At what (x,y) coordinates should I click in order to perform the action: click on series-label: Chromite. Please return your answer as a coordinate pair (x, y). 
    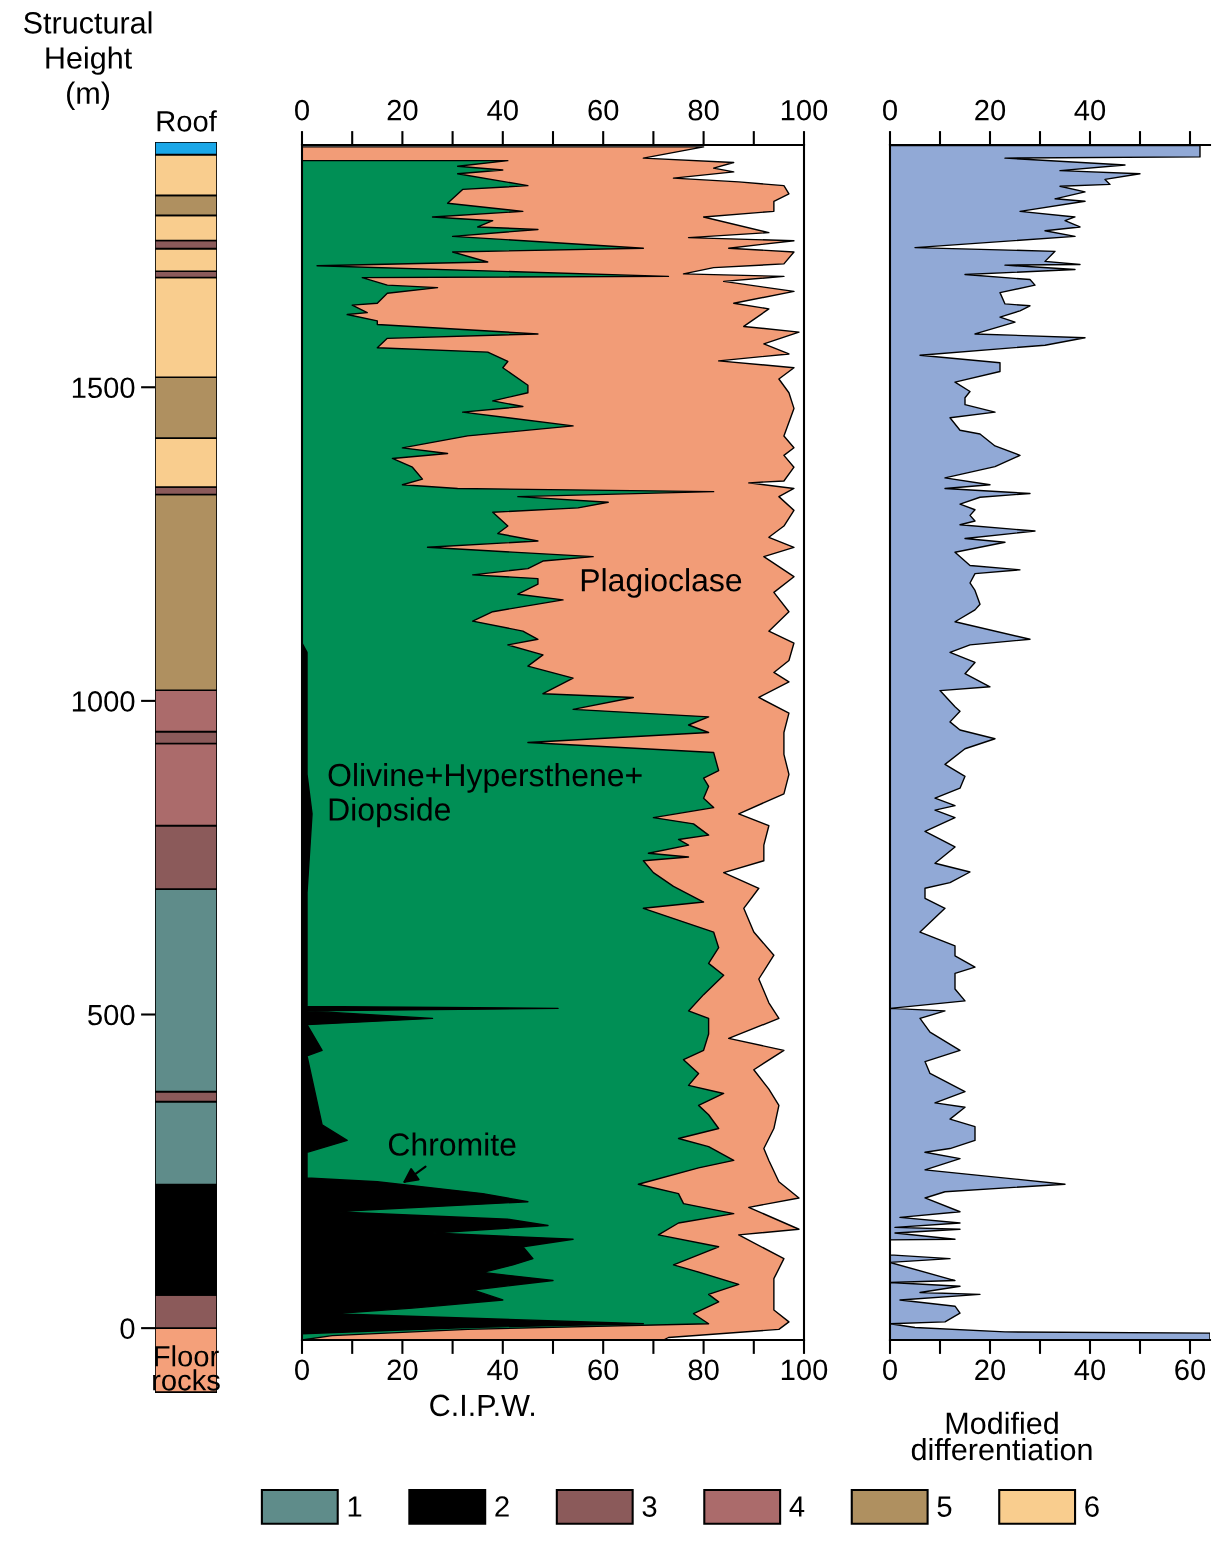
    Looking at the image, I should click on (452, 1144).